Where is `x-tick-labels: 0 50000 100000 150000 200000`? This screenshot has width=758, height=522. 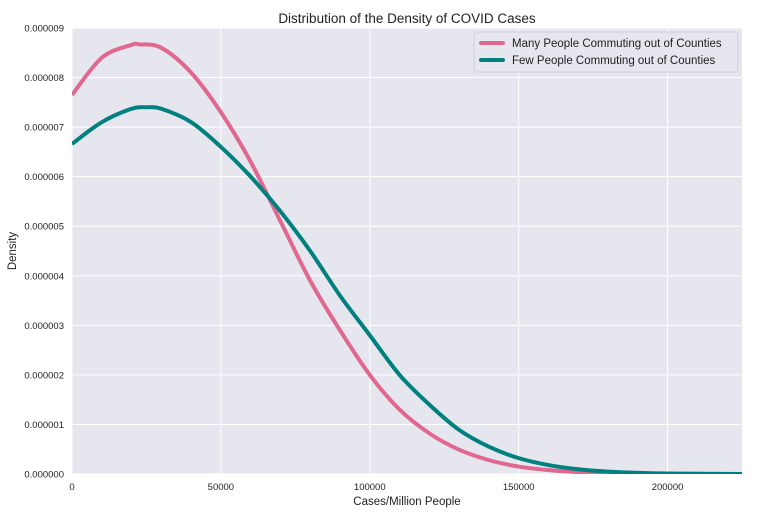 x-tick-labels: 0 50000 100000 150000 200000 is located at coordinates (376, 487).